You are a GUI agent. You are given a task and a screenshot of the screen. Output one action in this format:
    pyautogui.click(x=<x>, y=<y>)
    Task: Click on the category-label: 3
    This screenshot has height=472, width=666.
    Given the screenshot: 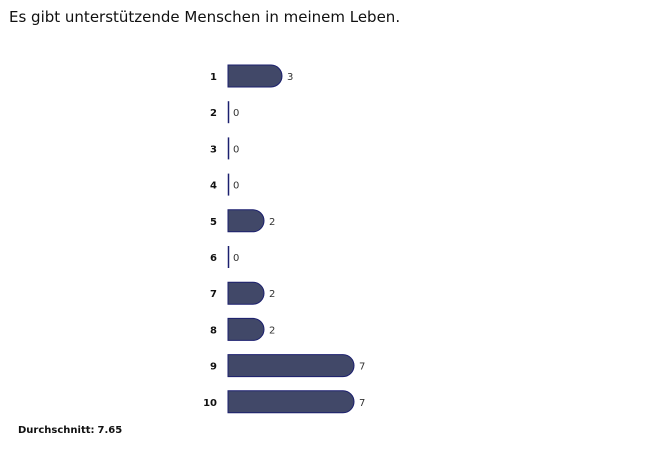 What is the action you would take?
    pyautogui.click(x=213, y=149)
    